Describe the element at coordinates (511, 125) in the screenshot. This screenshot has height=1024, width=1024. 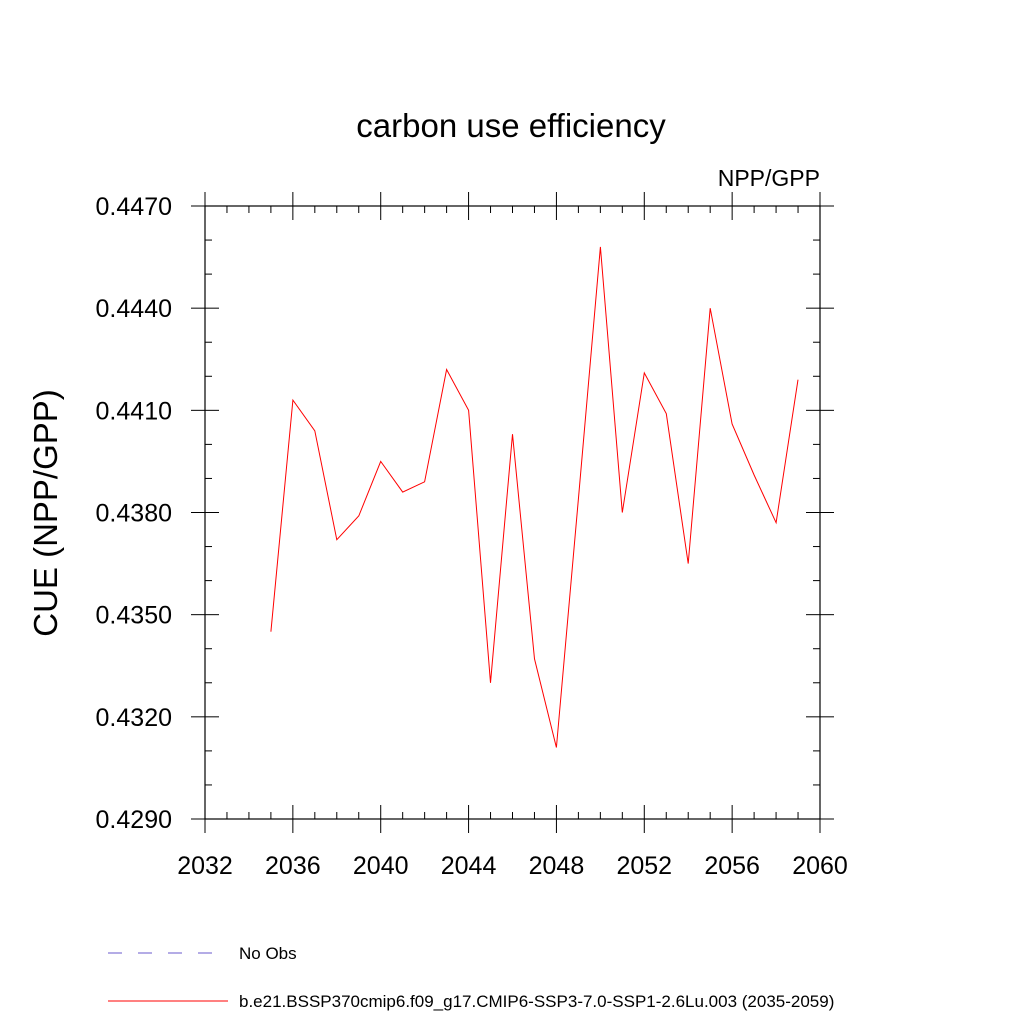
I see `chart-title: carbon use efficiency` at that location.